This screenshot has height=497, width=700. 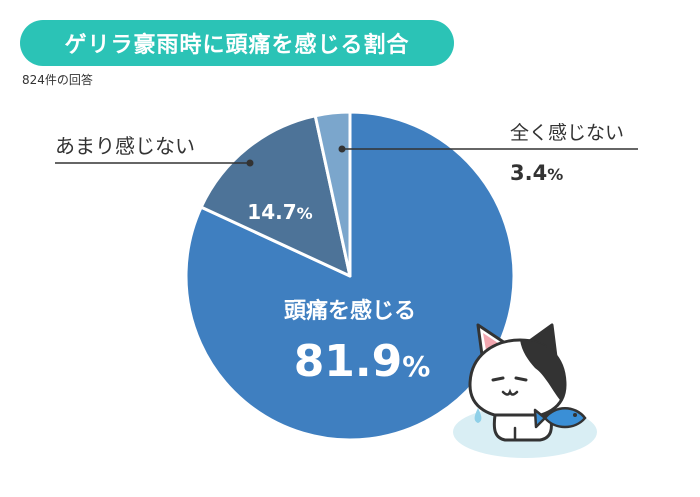 I want to click on title-banner: ゲリラ豪雨時に頭痛を感じる割合, so click(x=237, y=43).